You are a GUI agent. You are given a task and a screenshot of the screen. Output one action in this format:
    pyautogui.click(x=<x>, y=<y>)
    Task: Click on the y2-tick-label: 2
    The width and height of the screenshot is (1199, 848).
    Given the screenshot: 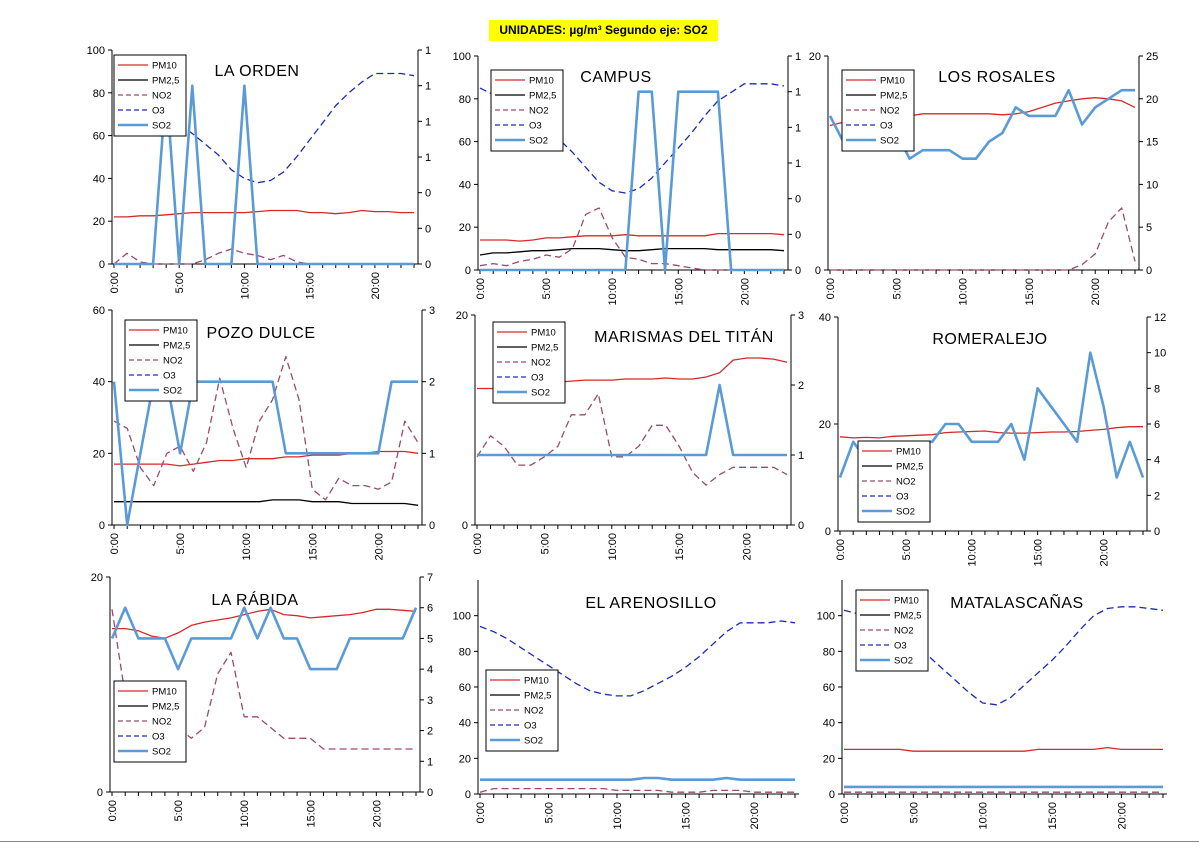 What is the action you would take?
    pyautogui.click(x=432, y=383)
    